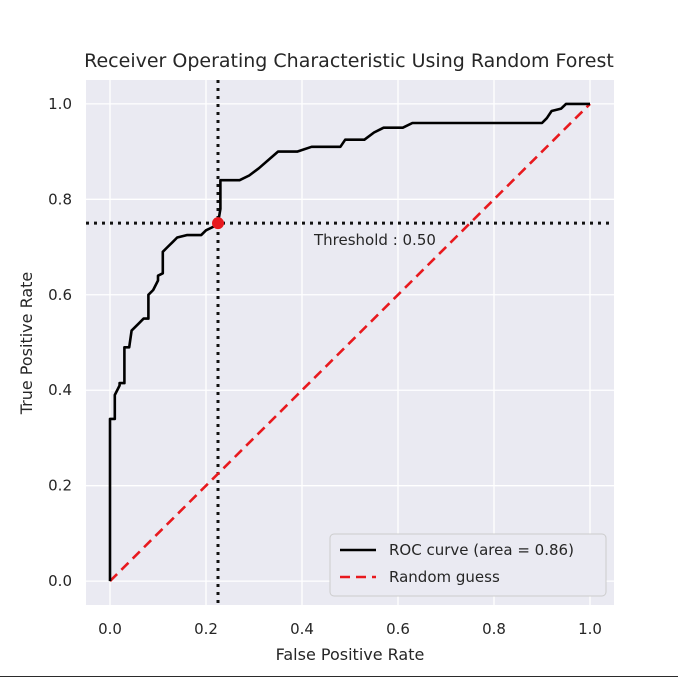  Describe the element at coordinates (60, 486) in the screenshot. I see `y-tick-label: 0.2` at that location.